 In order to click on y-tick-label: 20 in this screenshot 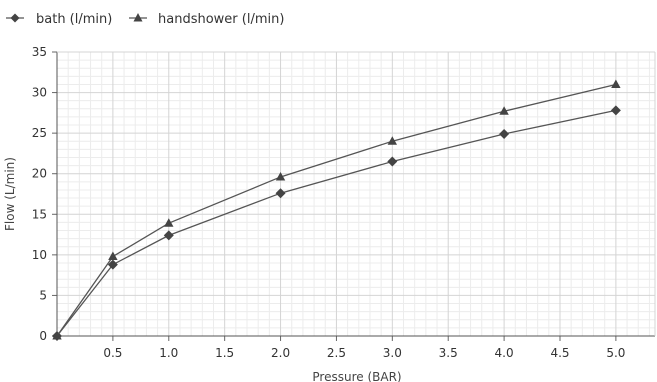, I will do `click(39, 174)`.